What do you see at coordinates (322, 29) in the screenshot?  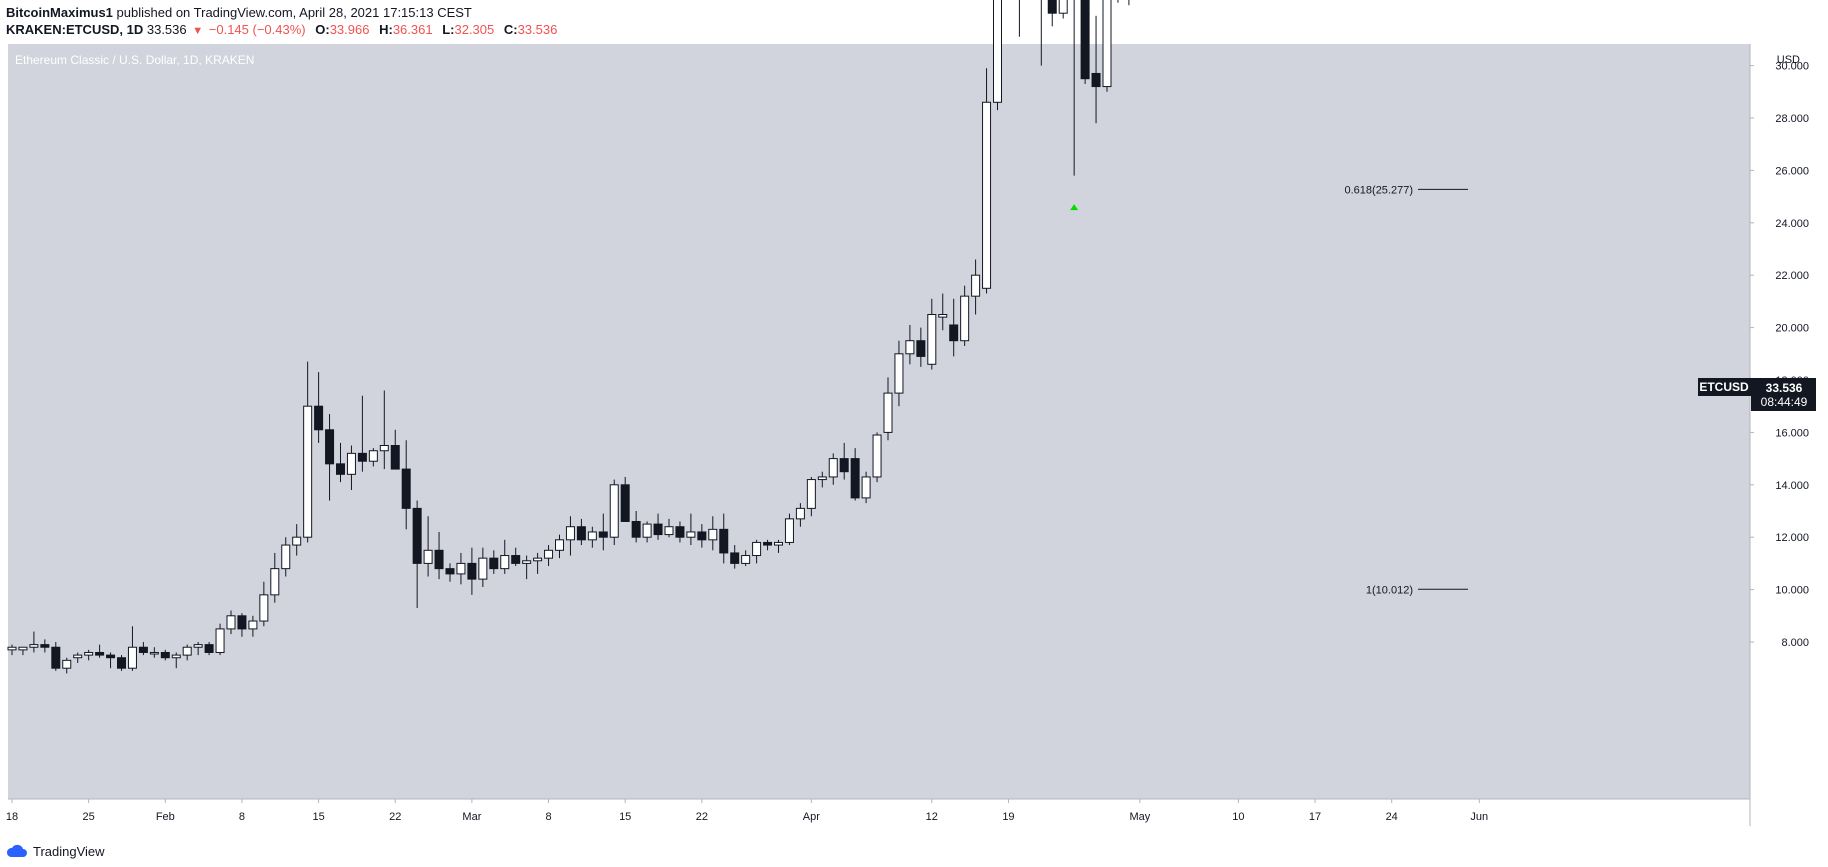 I see `open-label: O:` at bounding box center [322, 29].